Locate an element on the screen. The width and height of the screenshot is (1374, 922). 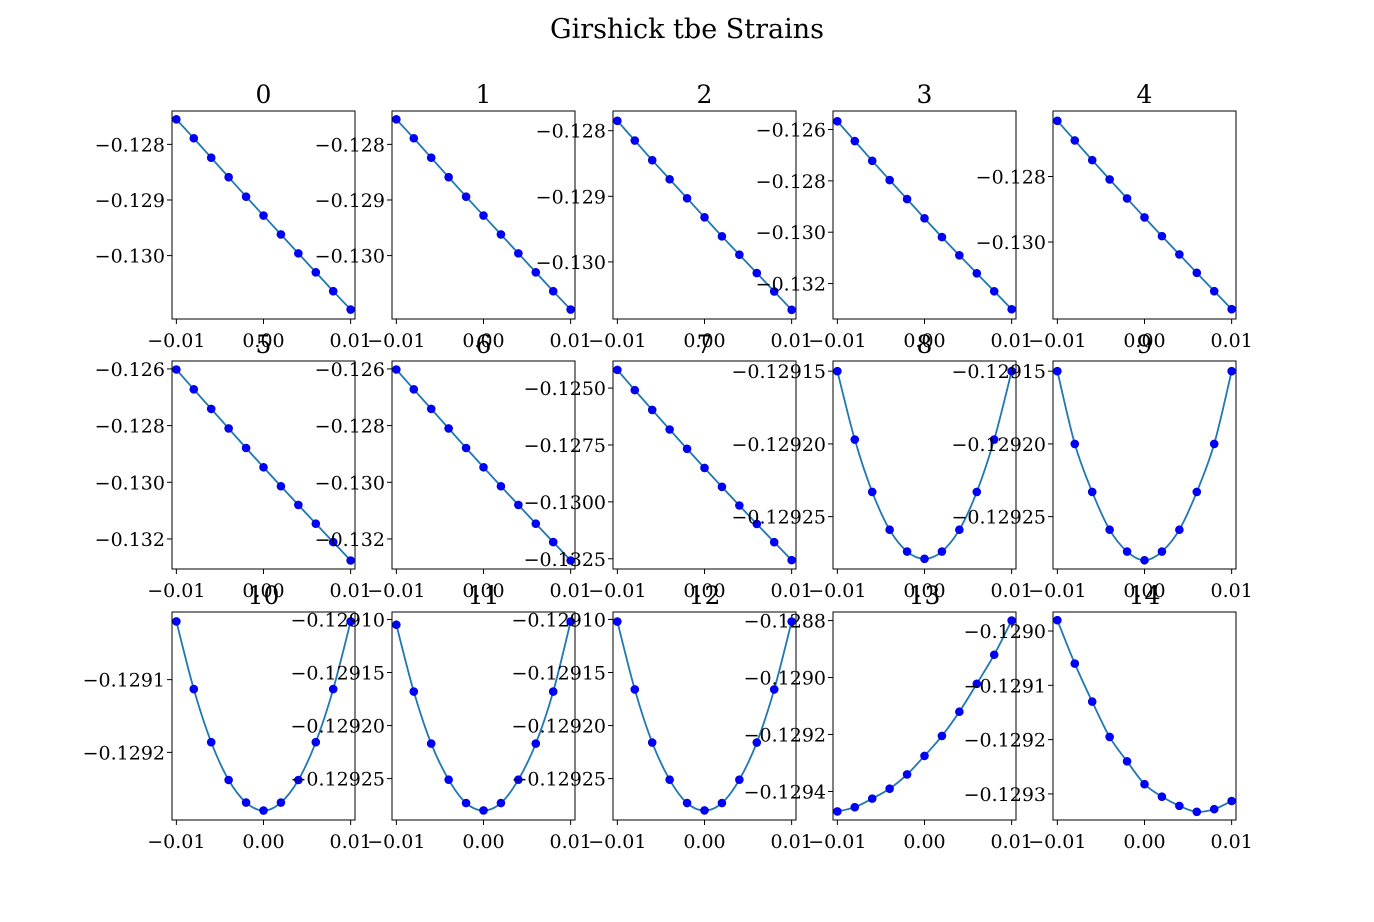
y-tick-label: −0.12920 is located at coordinates (779, 445).